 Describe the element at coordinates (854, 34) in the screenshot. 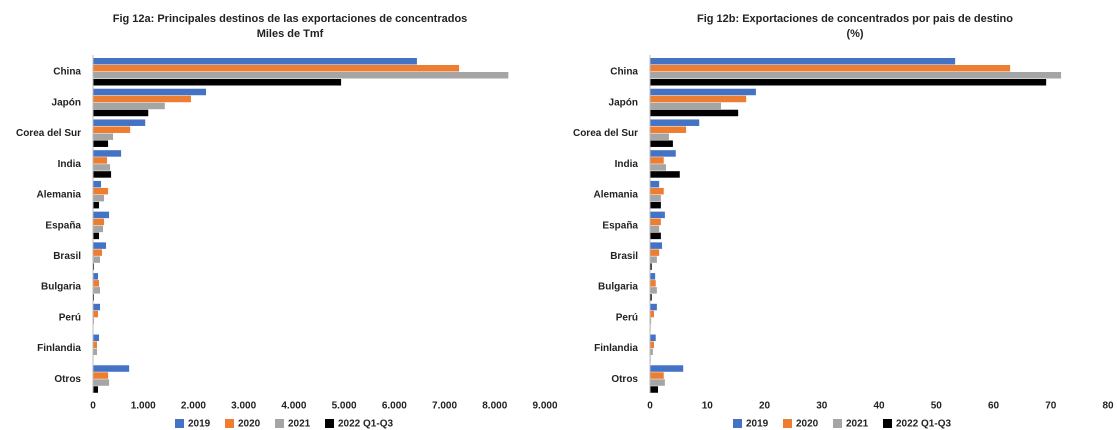

I see `chart-subtitle: (%)` at that location.